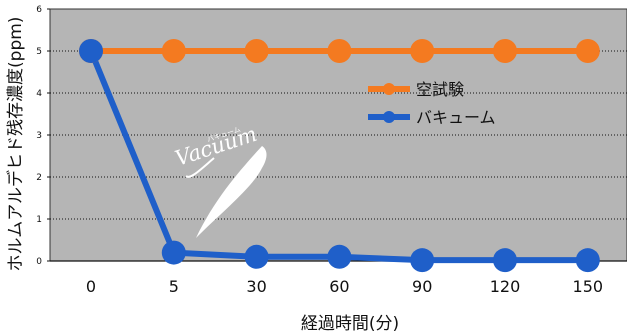 The height and width of the screenshot is (336, 627). Describe the element at coordinates (174, 286) in the screenshot. I see `x-tick-label: 5` at that location.